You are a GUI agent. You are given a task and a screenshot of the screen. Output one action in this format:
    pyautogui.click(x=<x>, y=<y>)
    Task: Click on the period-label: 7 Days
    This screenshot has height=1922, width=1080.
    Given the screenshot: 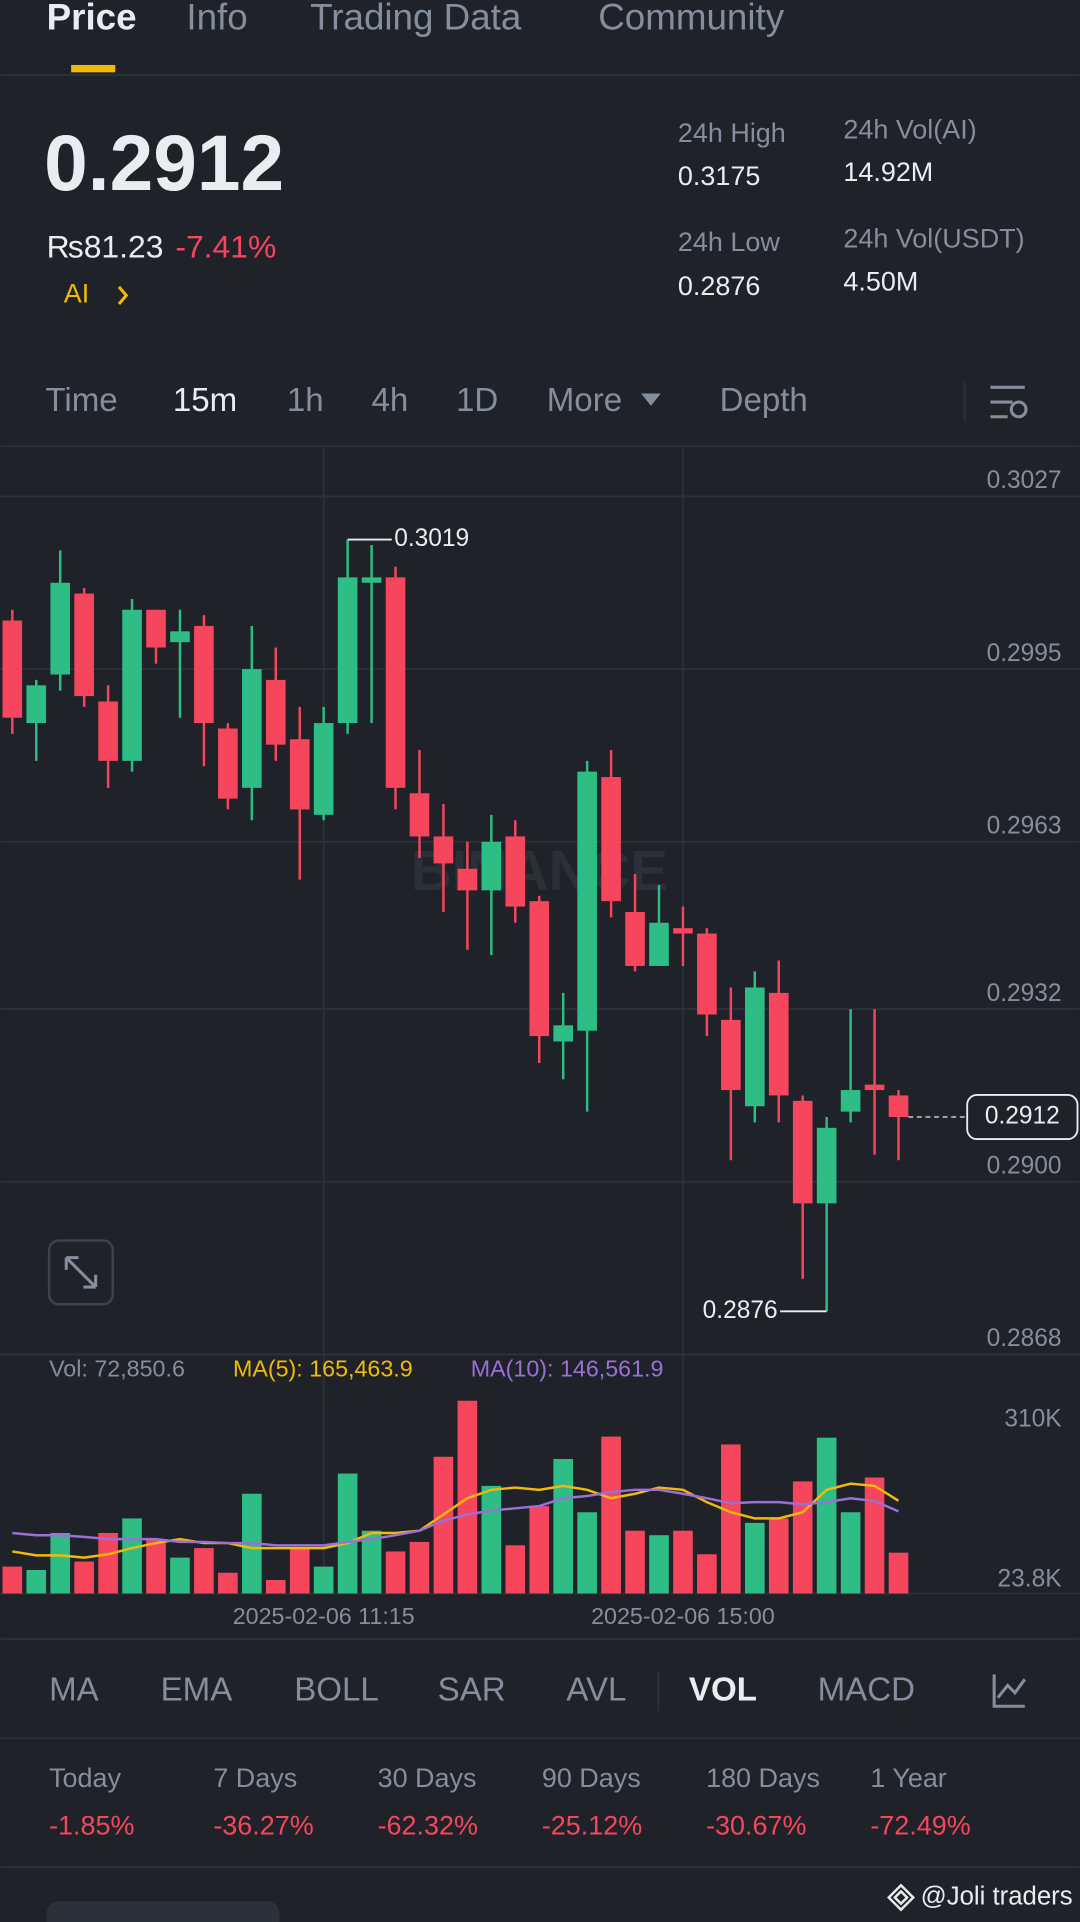 What is the action you would take?
    pyautogui.click(x=255, y=1778)
    